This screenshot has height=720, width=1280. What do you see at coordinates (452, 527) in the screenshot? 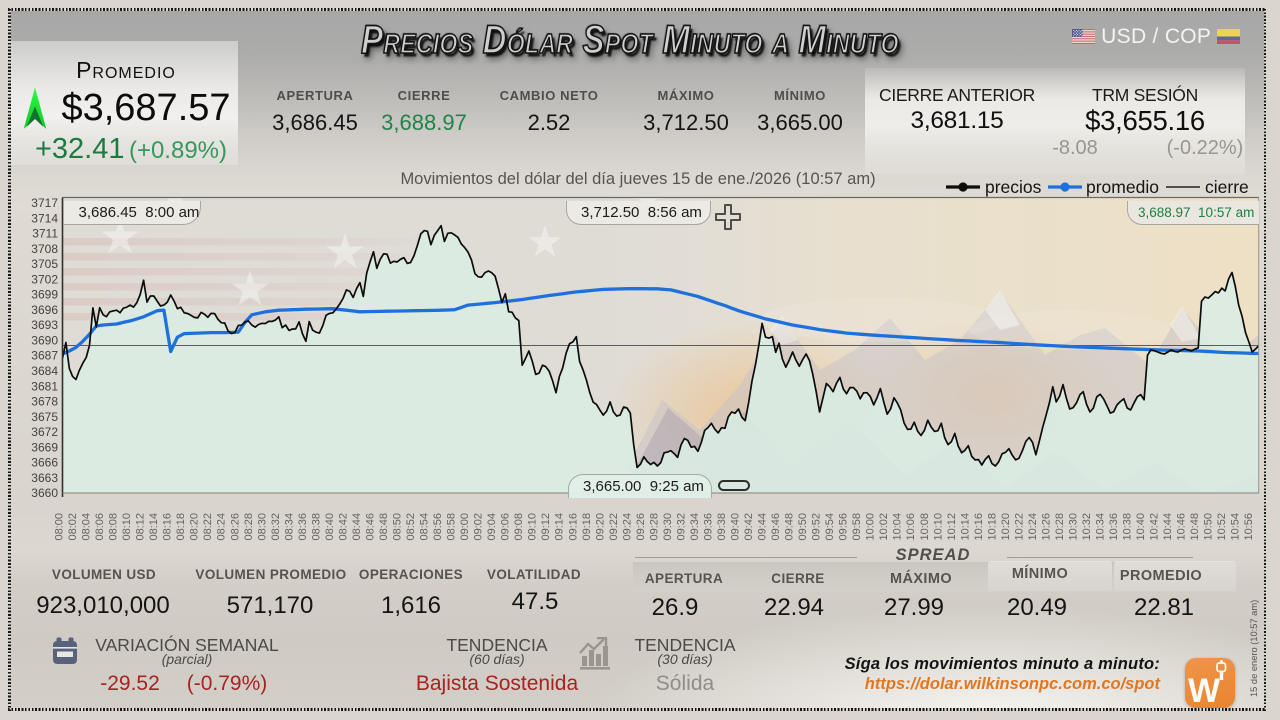
I see `svg-text: 08:58` at bounding box center [452, 527].